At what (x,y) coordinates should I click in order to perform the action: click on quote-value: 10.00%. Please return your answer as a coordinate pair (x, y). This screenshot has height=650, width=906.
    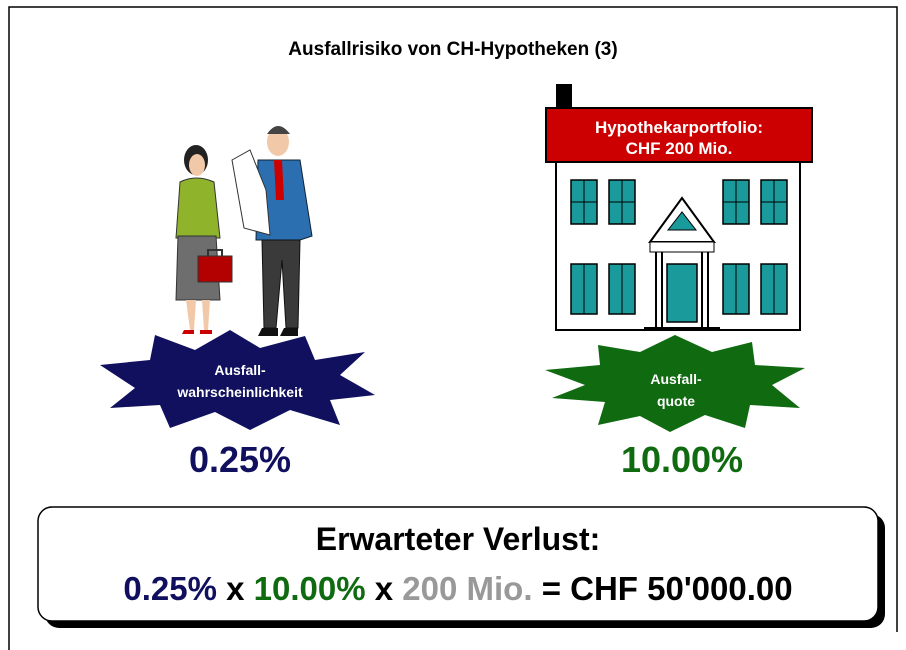
    Looking at the image, I should click on (682, 459).